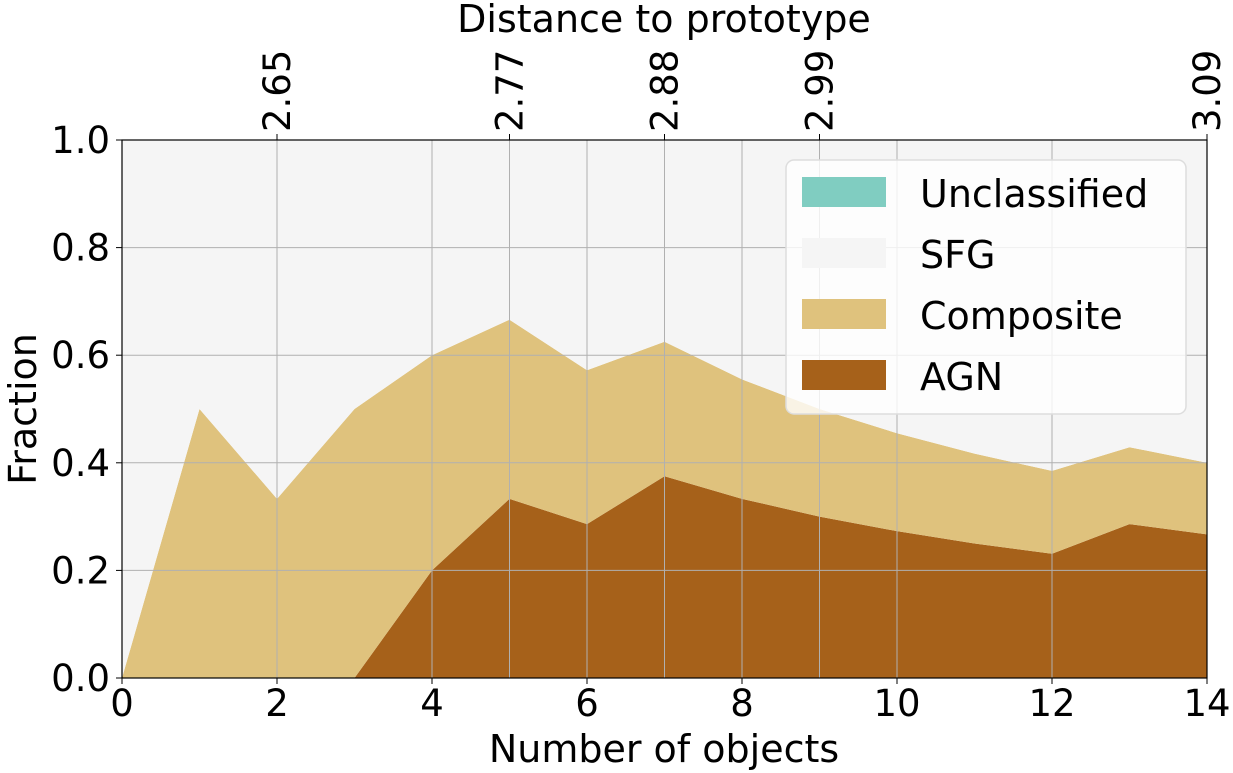 The height and width of the screenshot is (773, 1233). I want to click on y-tick-label: 0.0, so click(80, 678).